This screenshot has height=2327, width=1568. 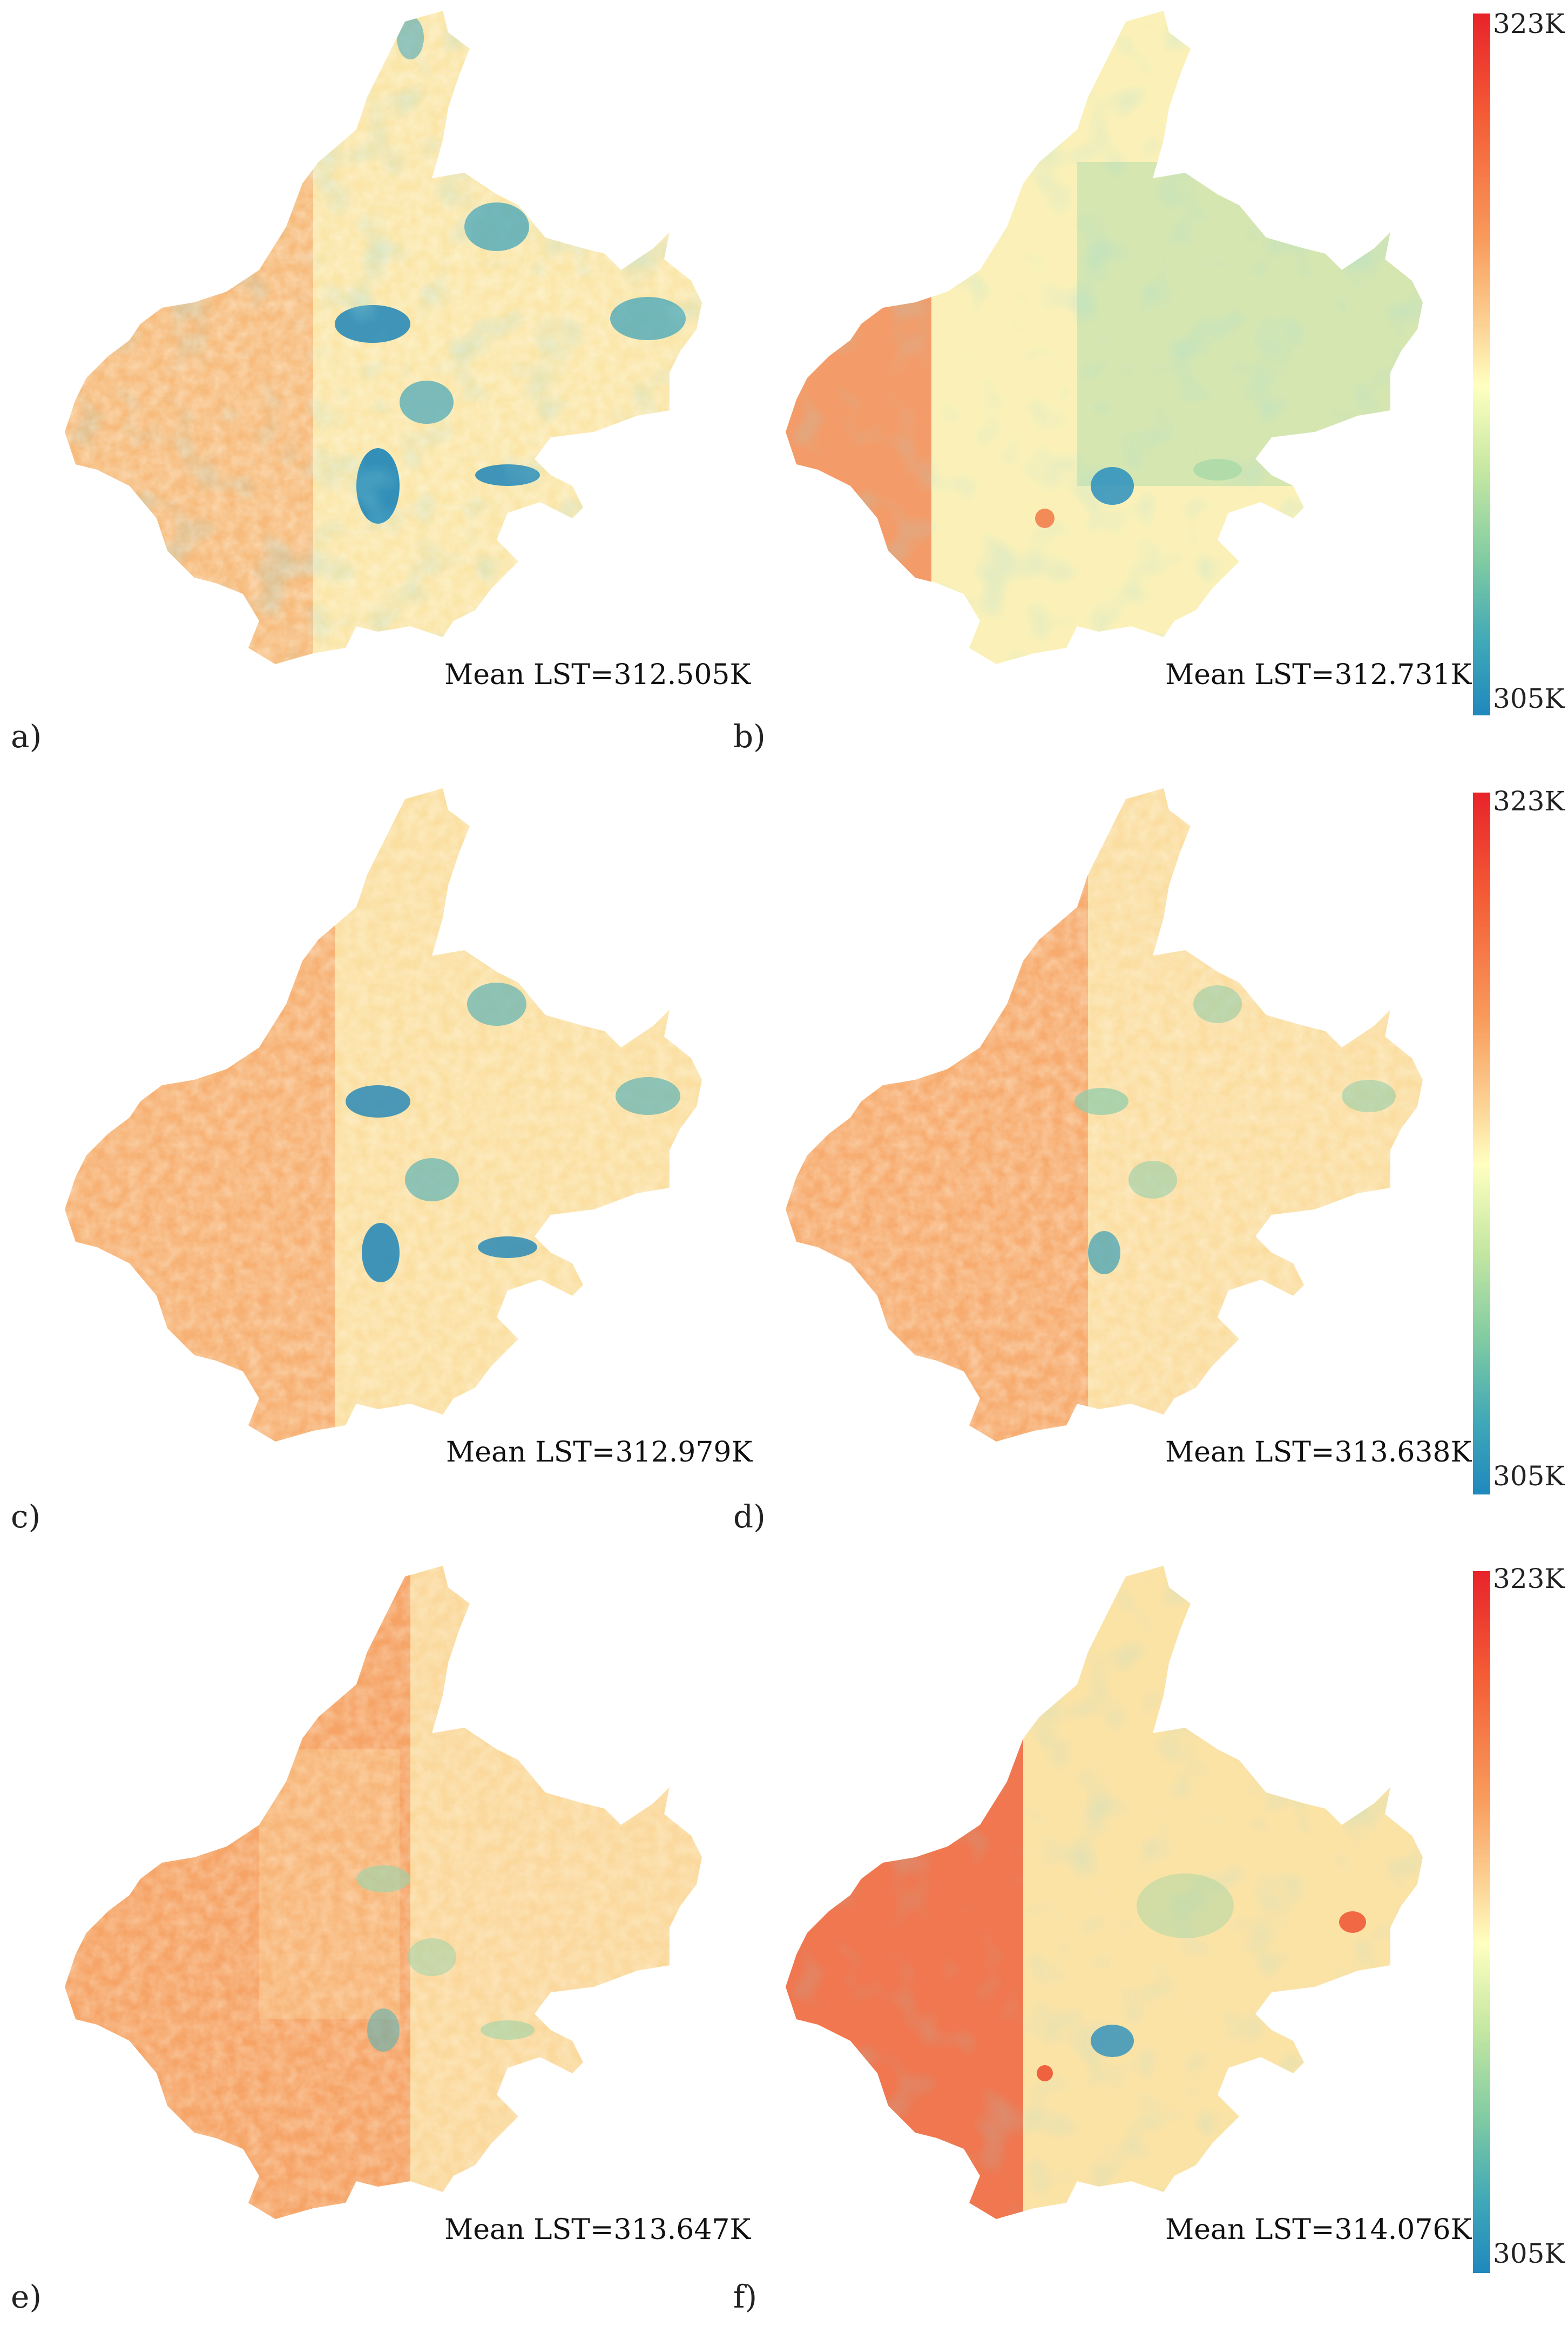 What do you see at coordinates (597, 675) in the screenshot?
I see `mean-lst-label-a: Mean LST=312.505K` at bounding box center [597, 675].